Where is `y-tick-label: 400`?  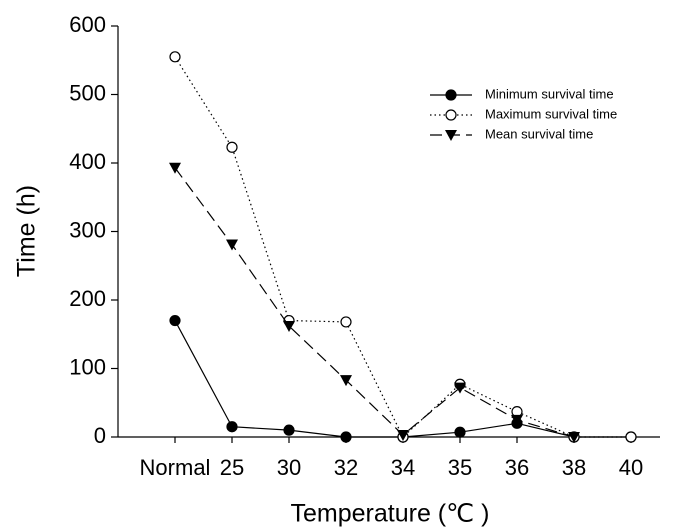
y-tick-label: 400 is located at coordinates (87, 161).